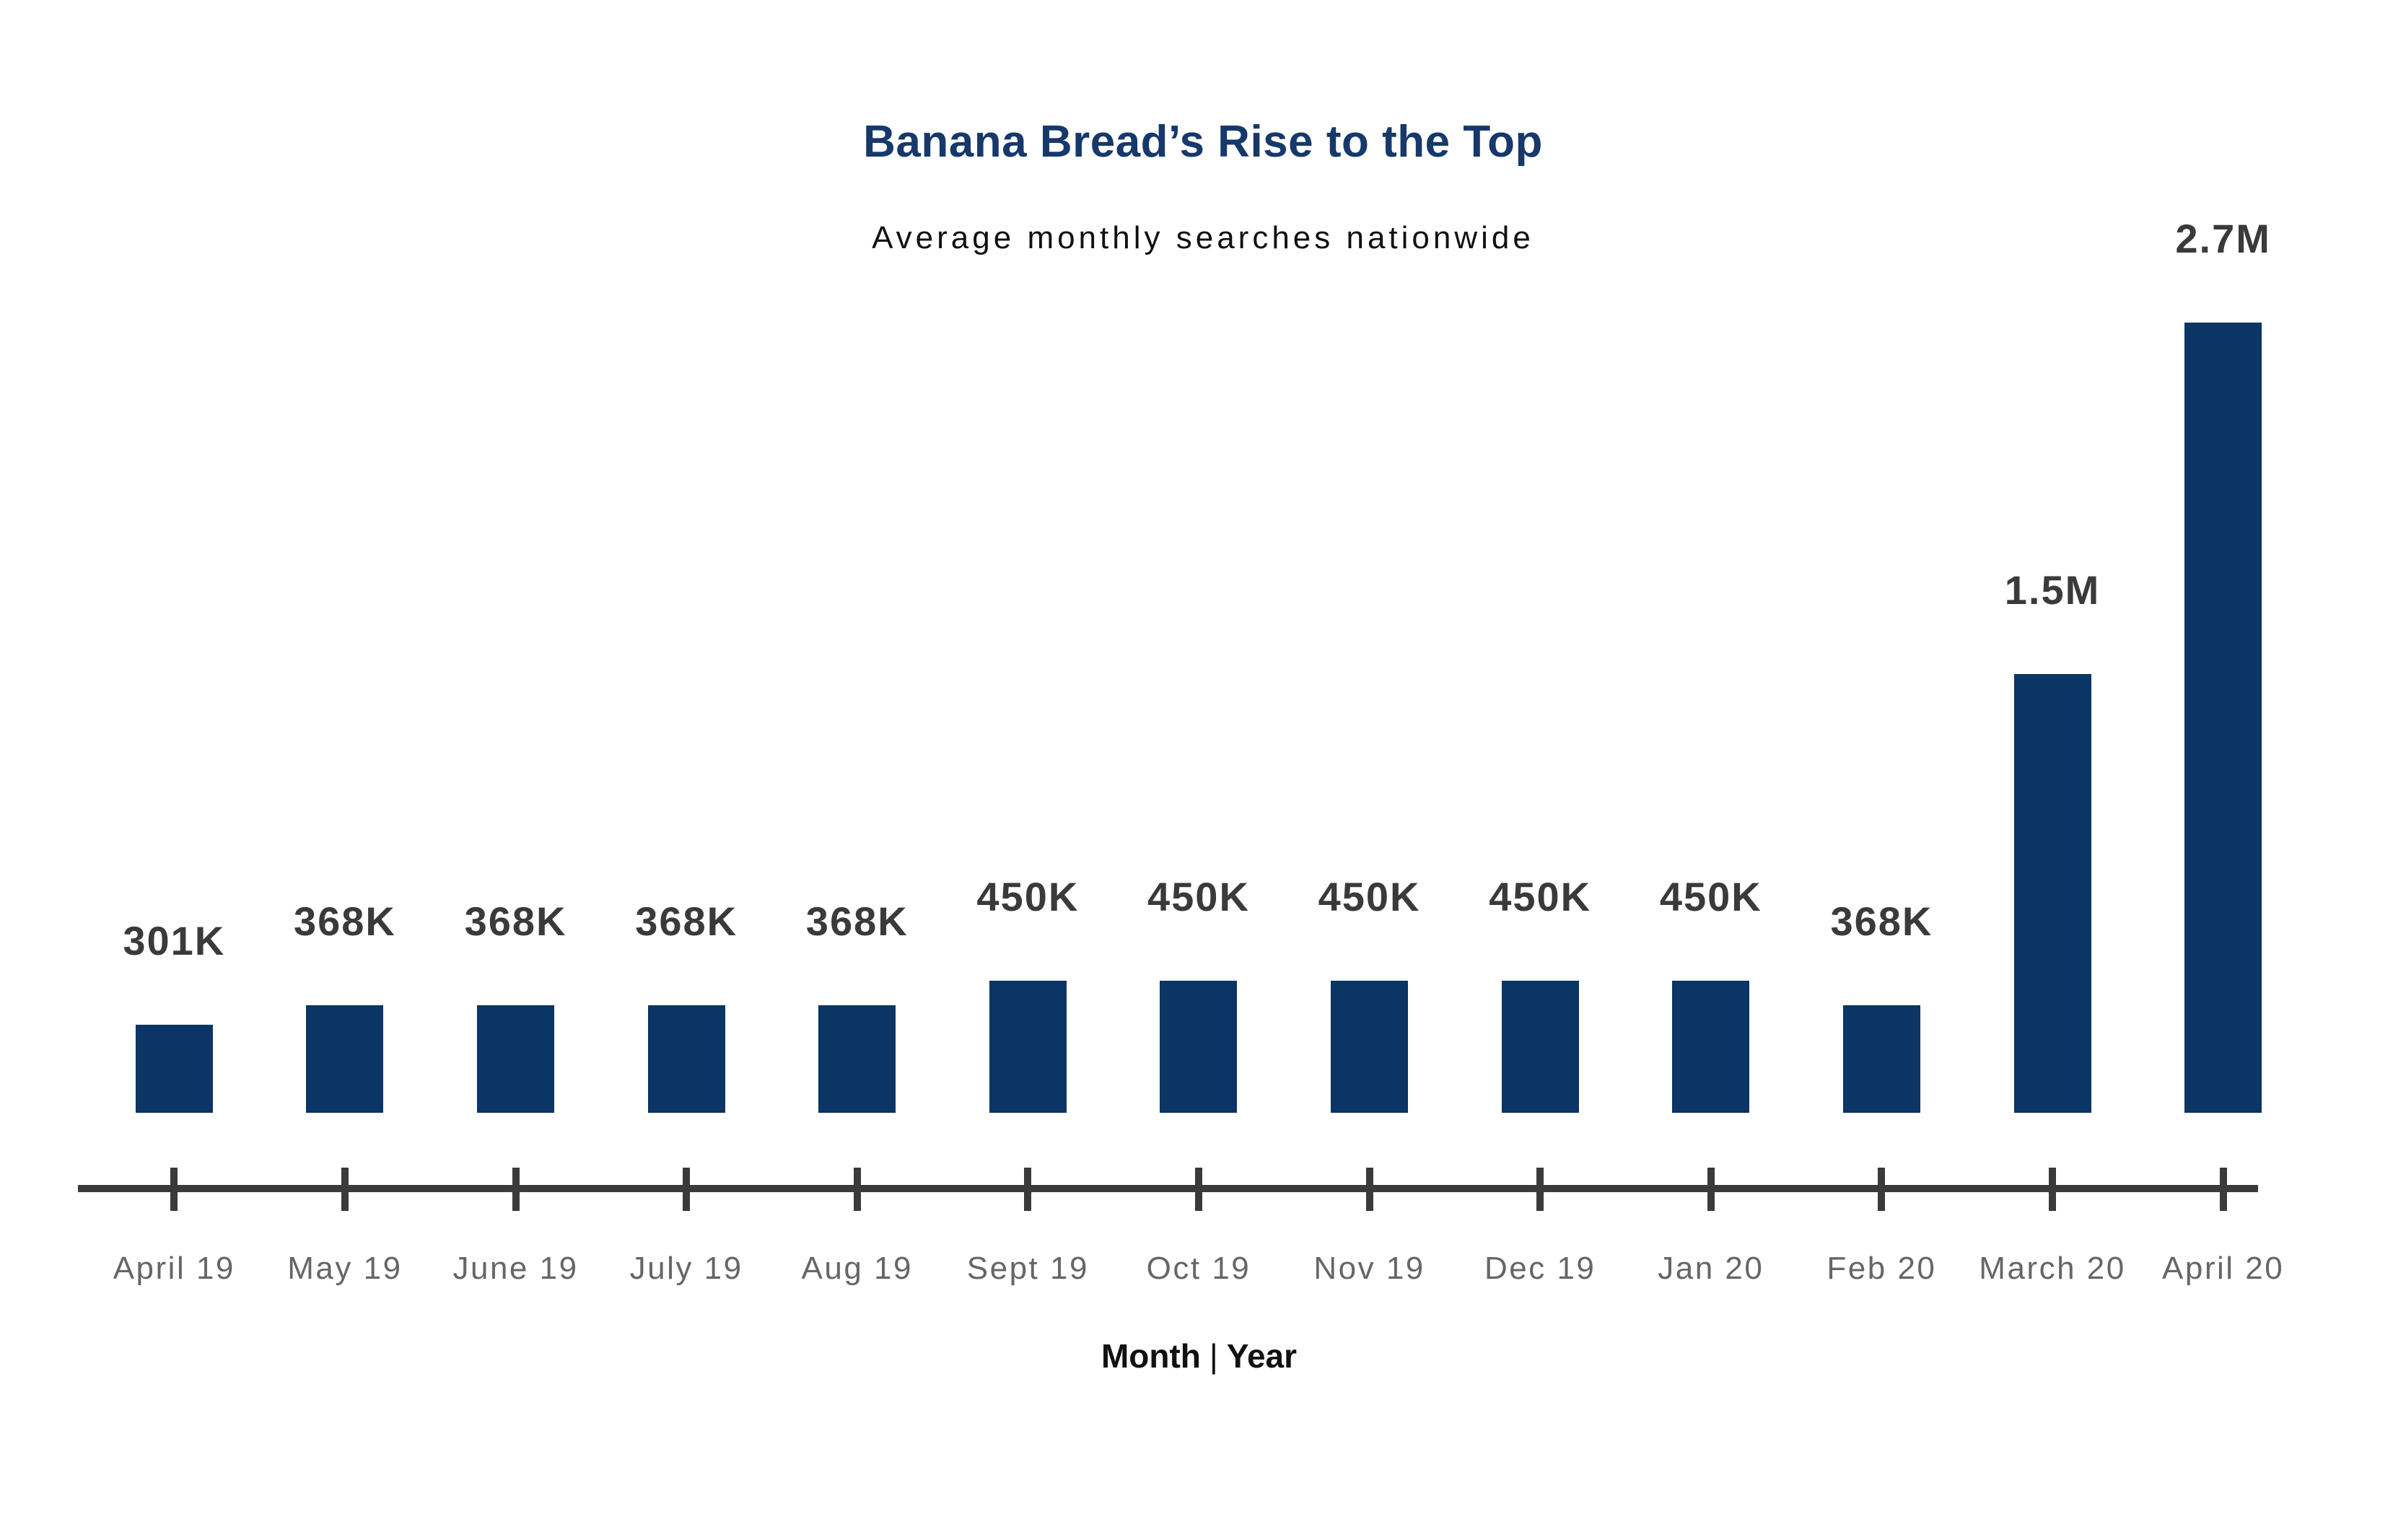 This screenshot has width=2406, height=1540. I want to click on x-tick-label: Nov 19, so click(1369, 1268).